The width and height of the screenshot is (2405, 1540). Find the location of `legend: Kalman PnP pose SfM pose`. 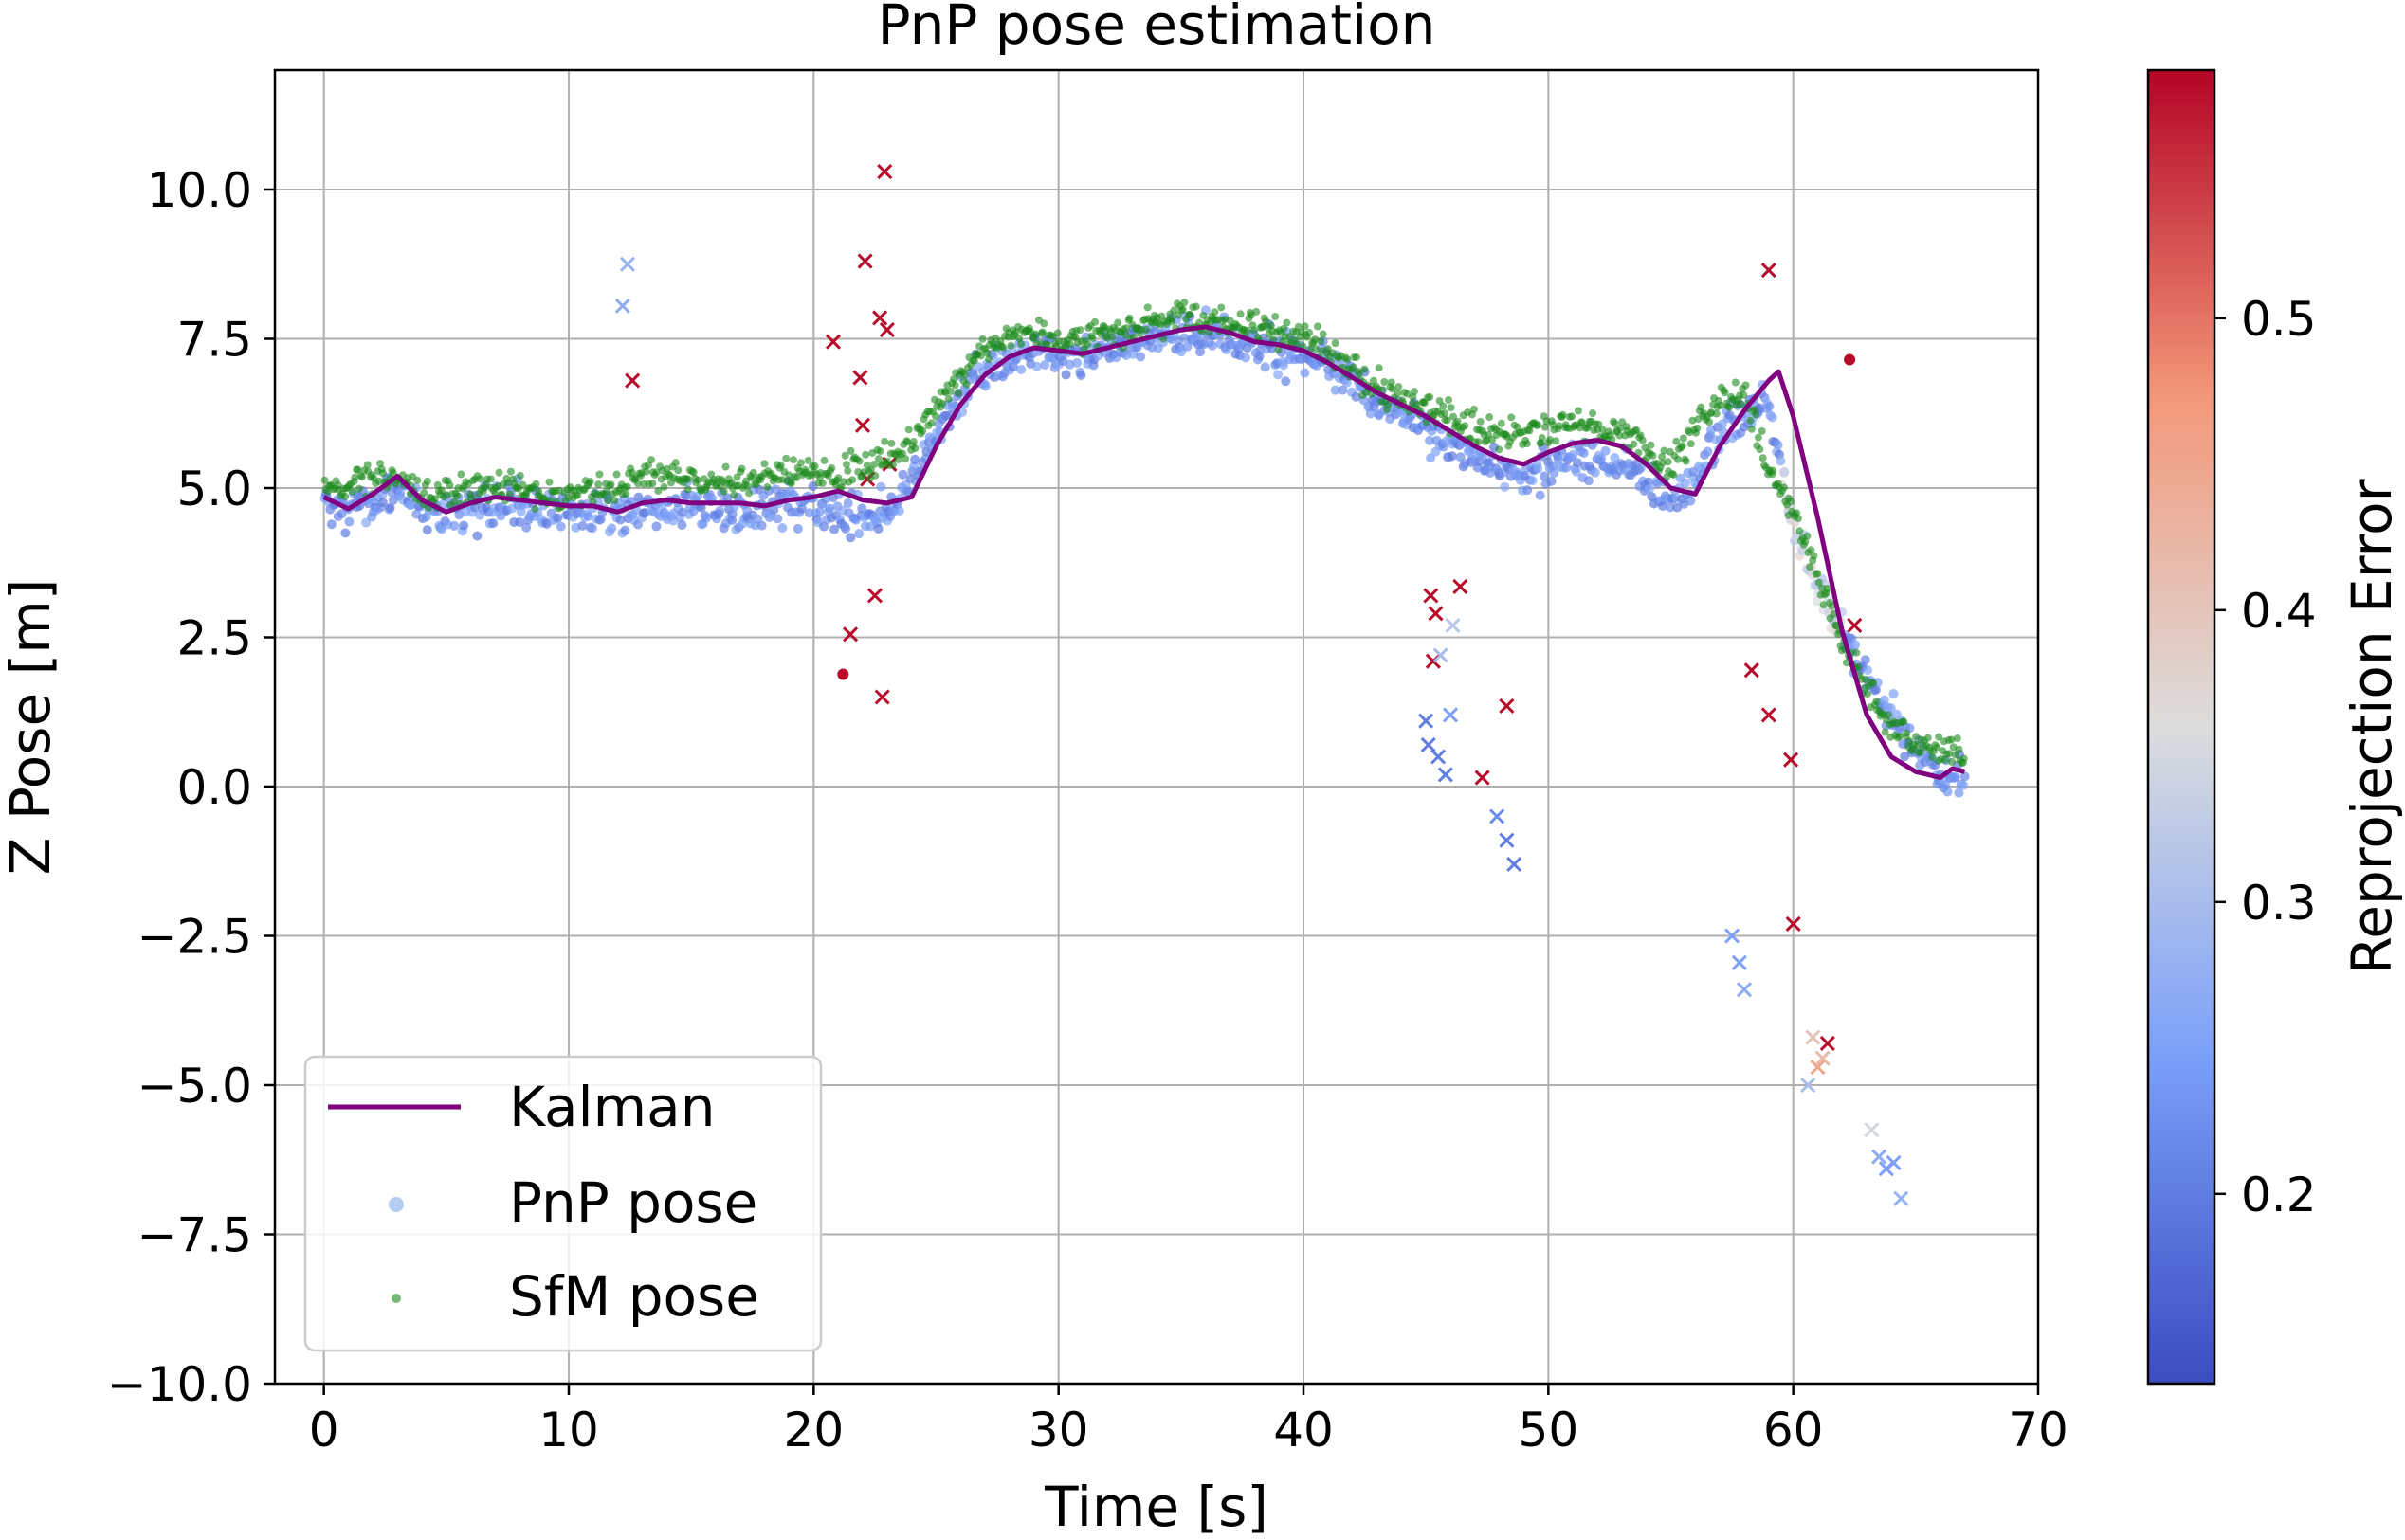

legend: Kalman PnP pose SfM pose is located at coordinates (563, 1203).